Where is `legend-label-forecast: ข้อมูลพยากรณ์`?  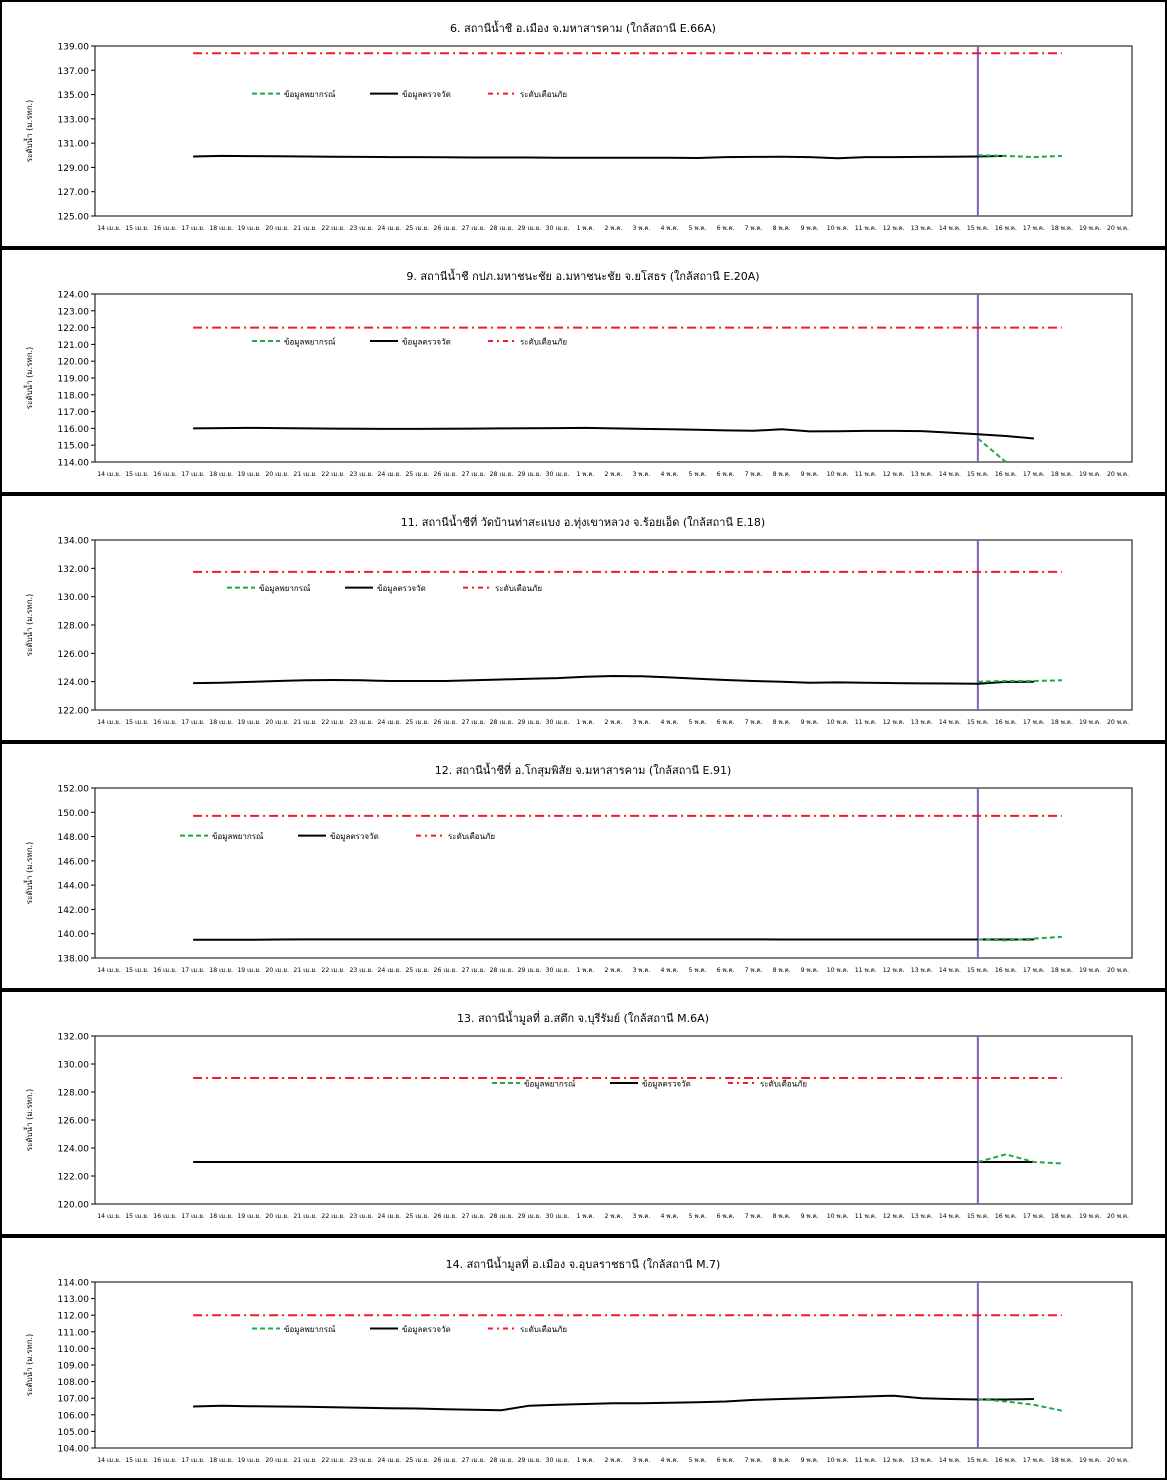
legend-label-forecast: ข้อมูลพยากรณ์ is located at coordinates (550, 1084).